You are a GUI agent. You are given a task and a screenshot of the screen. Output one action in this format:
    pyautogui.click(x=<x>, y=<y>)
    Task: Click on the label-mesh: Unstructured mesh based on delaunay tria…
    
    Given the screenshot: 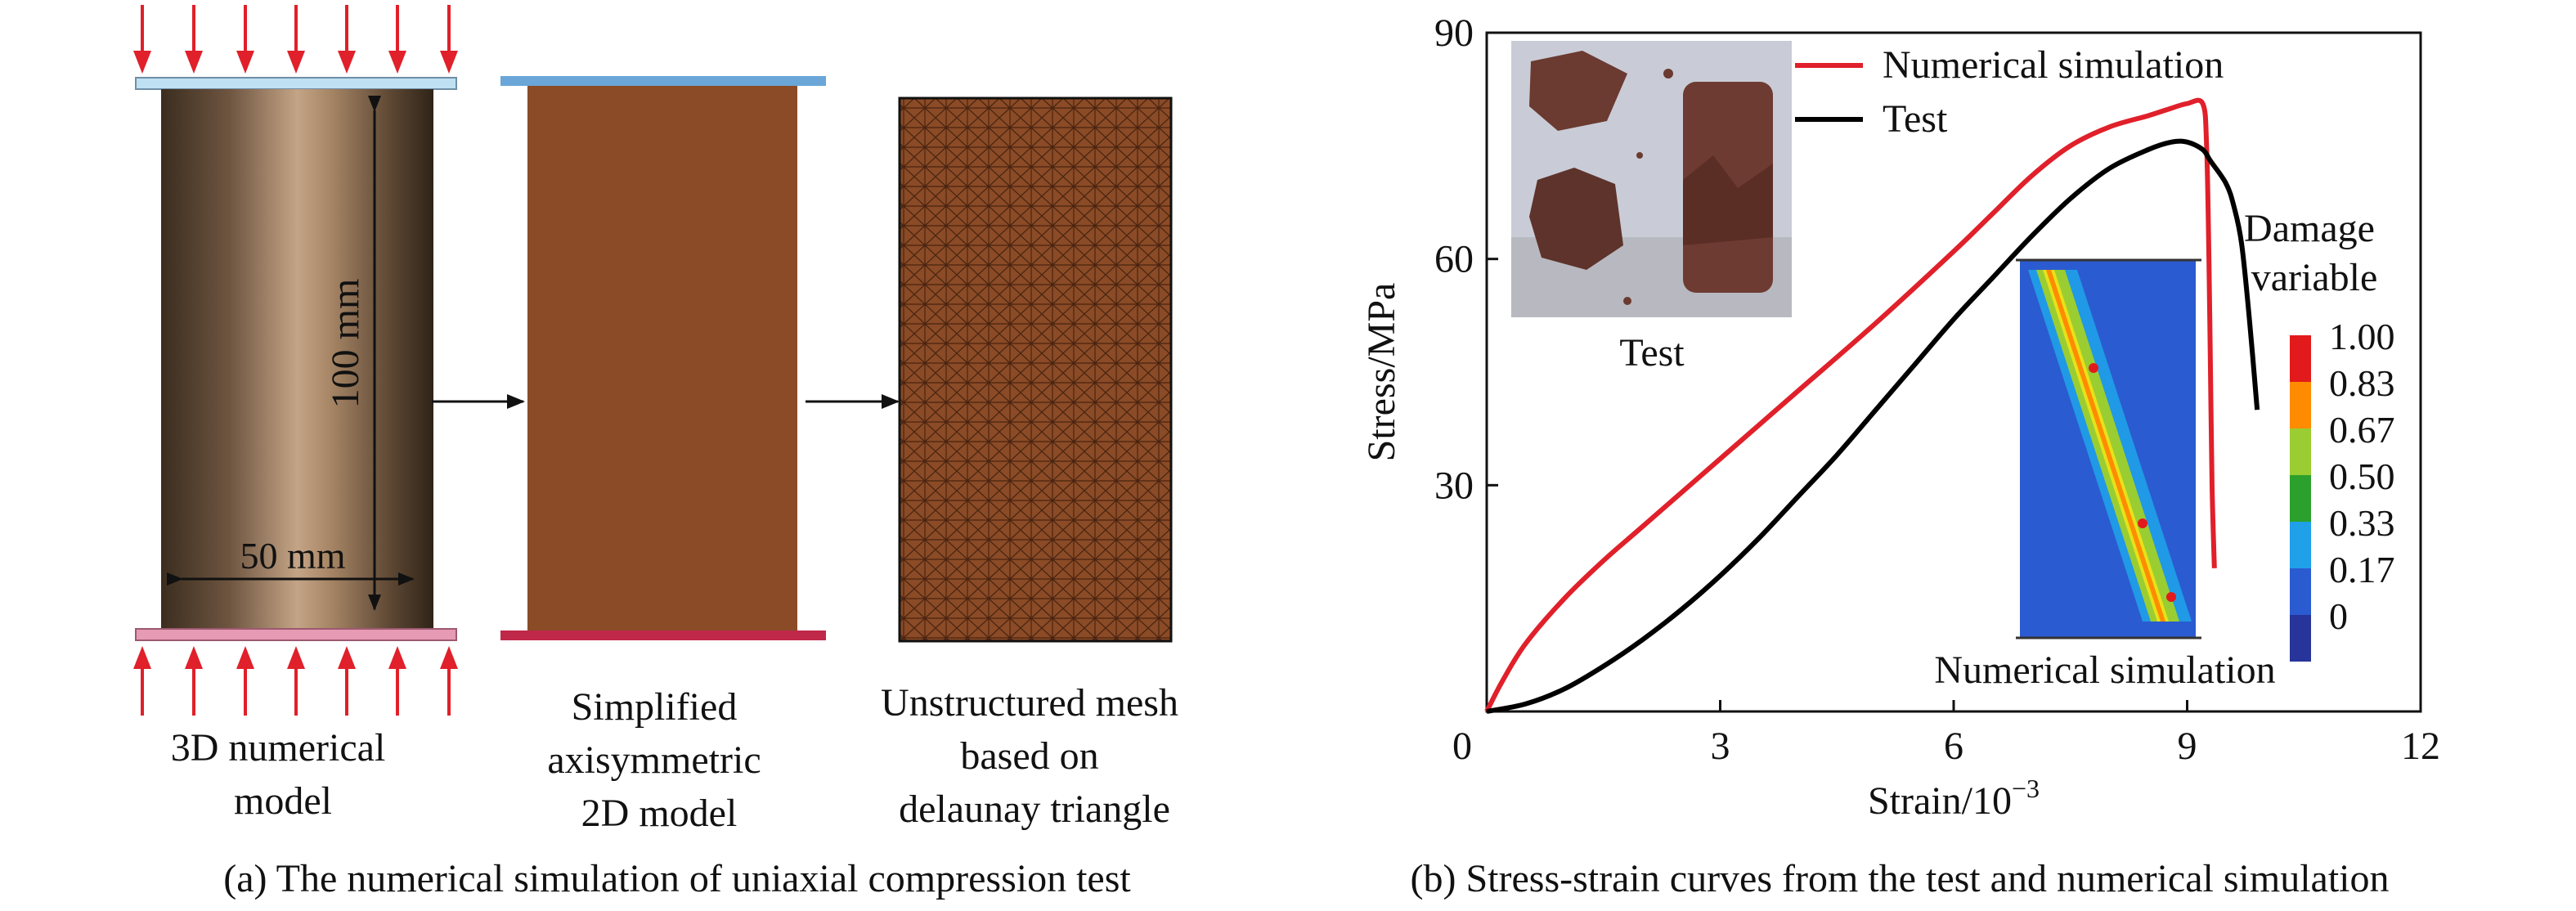 What is the action you would take?
    pyautogui.click(x=1034, y=756)
    